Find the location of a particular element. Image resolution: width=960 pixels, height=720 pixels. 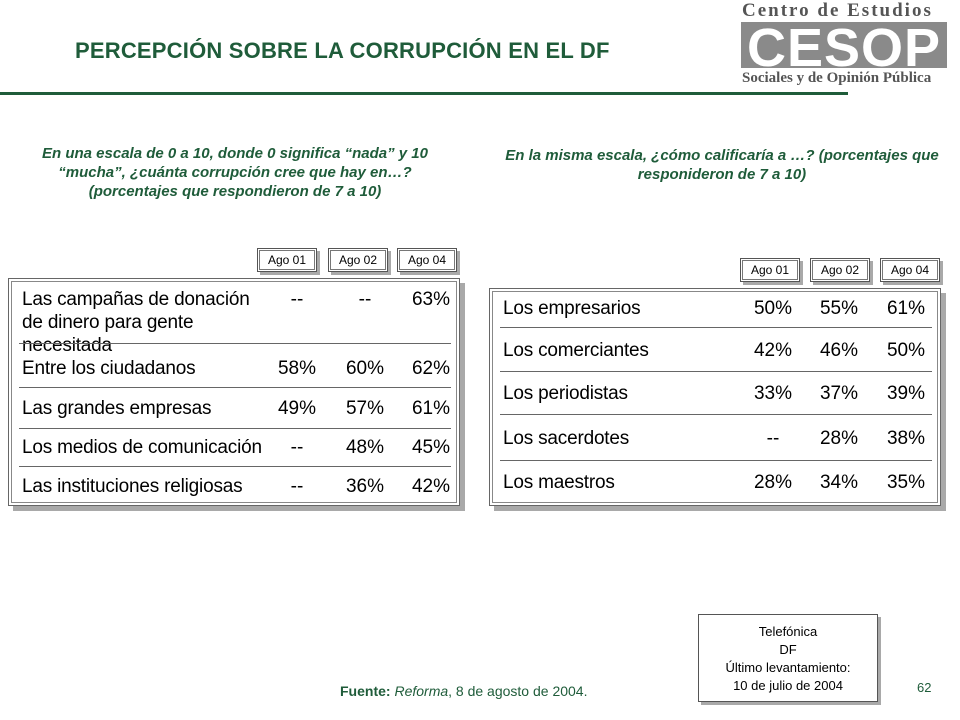

value-ago02: 60% is located at coordinates (365, 368).